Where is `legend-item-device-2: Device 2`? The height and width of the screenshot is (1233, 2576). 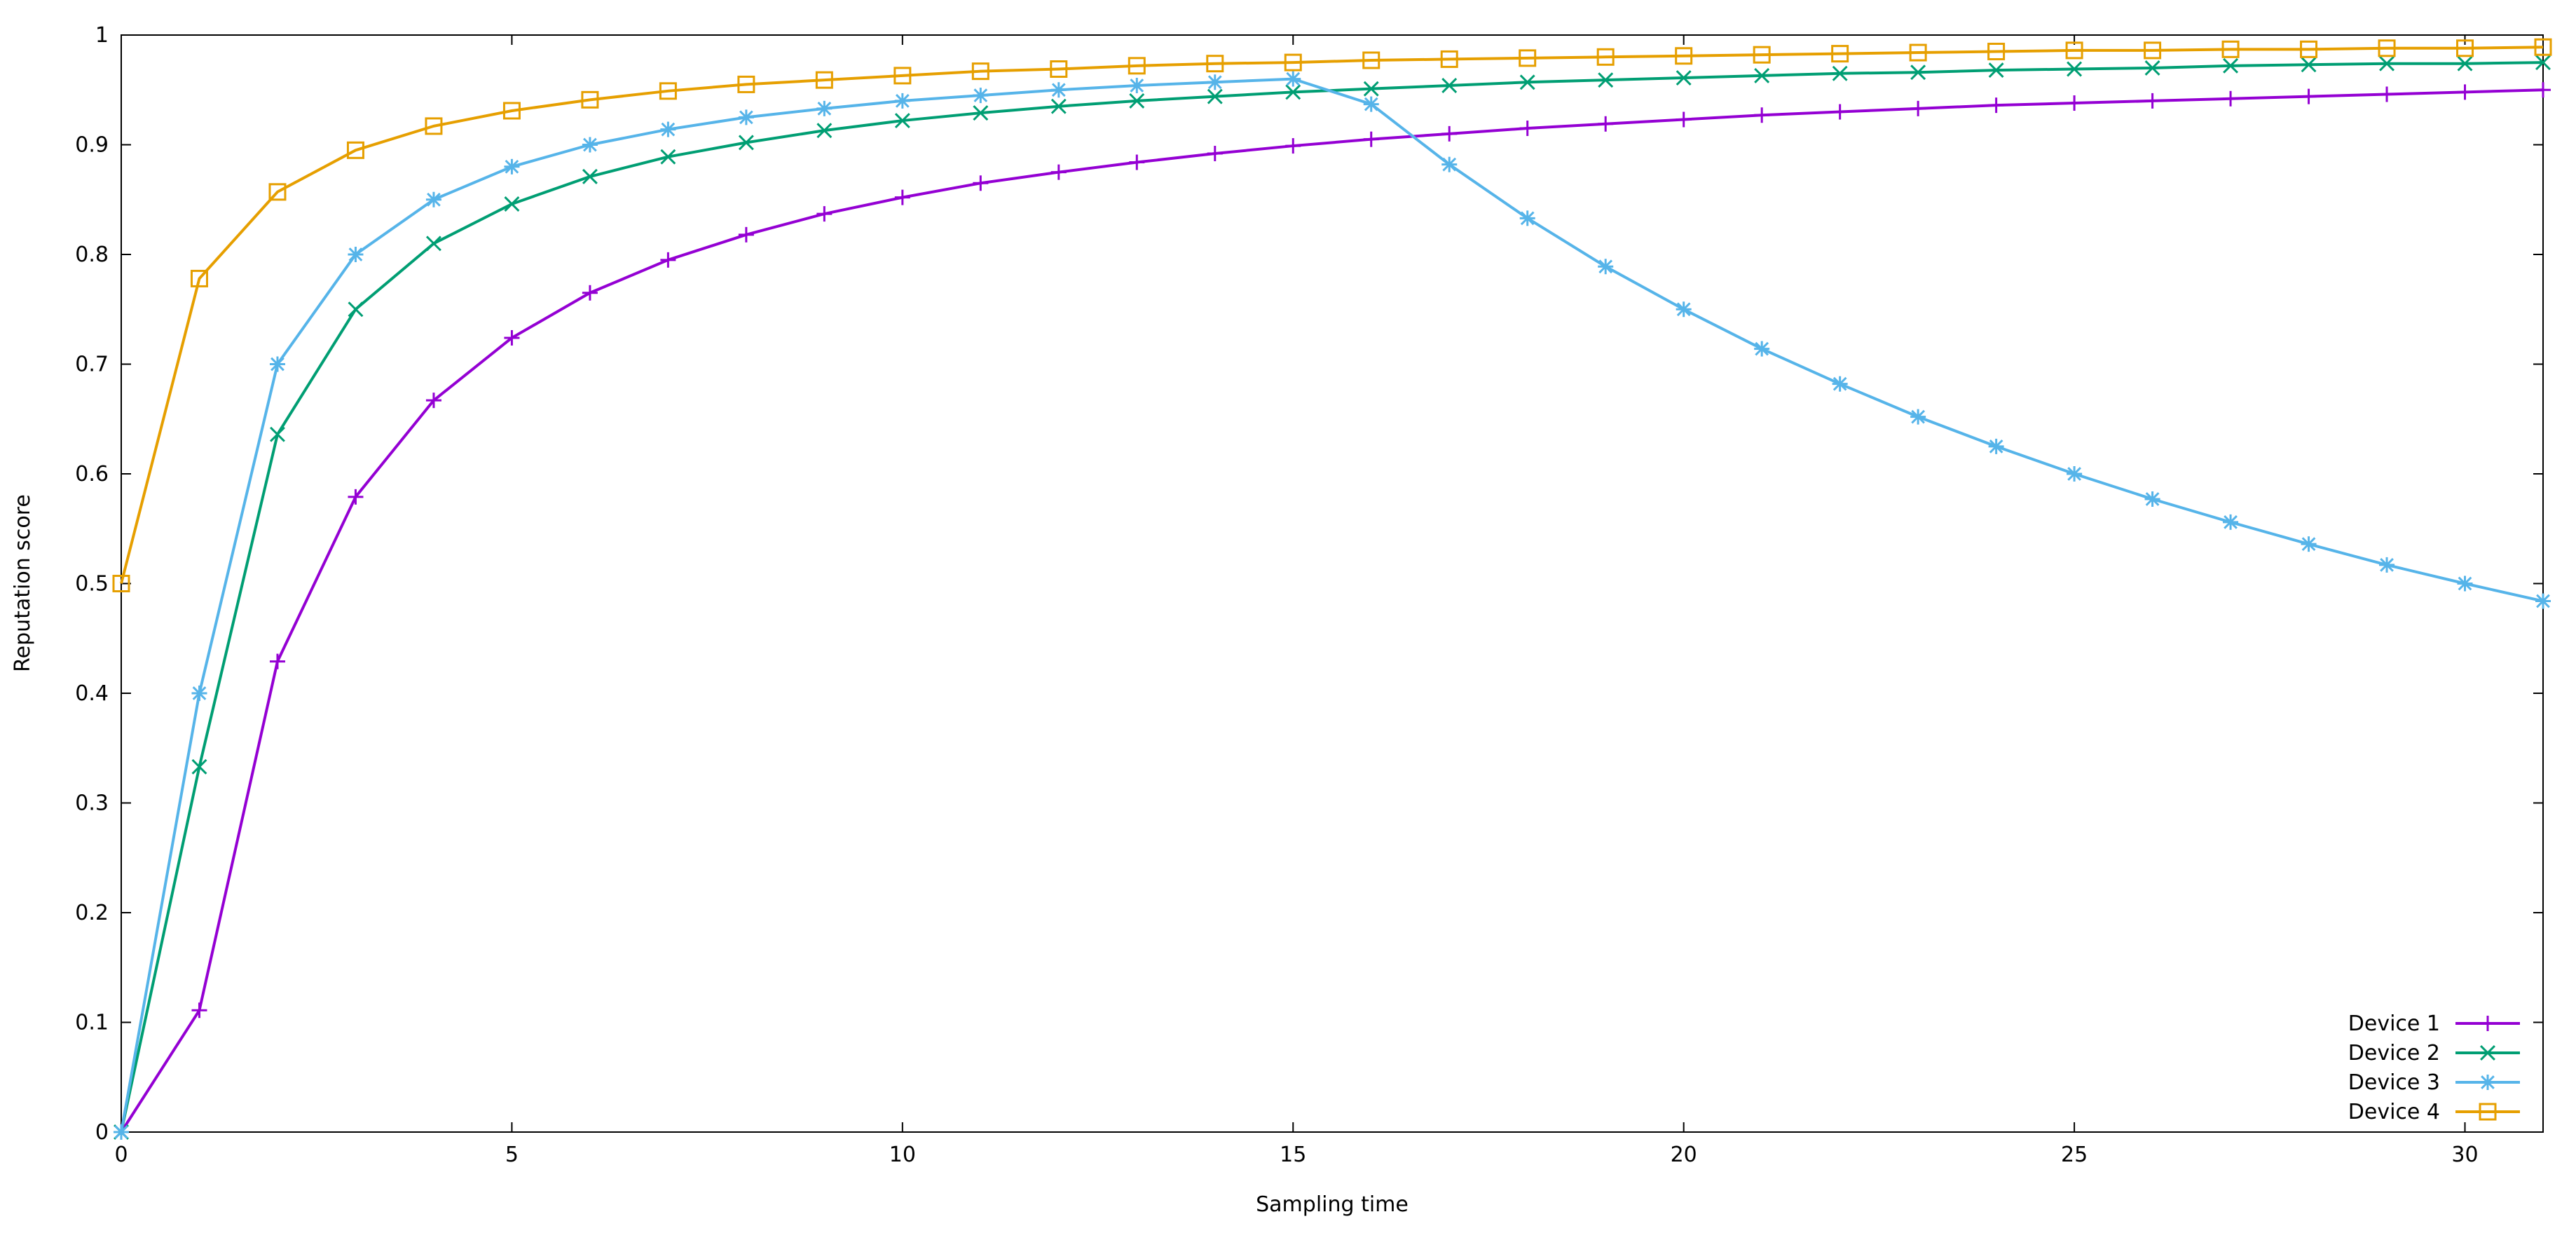 legend-item-device-2: Device 2 is located at coordinates (2434, 1053).